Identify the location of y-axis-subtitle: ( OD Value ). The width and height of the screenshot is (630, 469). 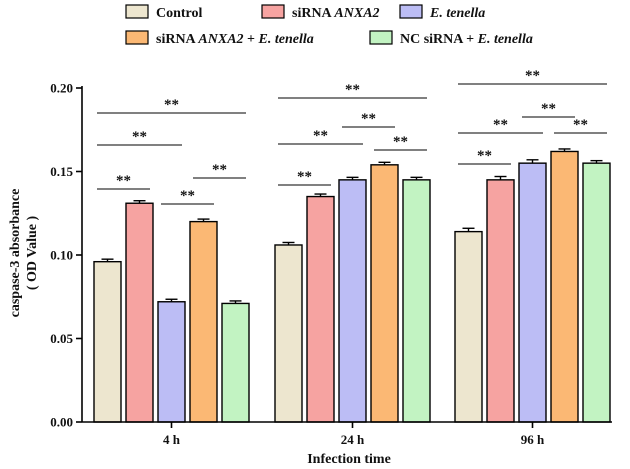
(32, 253).